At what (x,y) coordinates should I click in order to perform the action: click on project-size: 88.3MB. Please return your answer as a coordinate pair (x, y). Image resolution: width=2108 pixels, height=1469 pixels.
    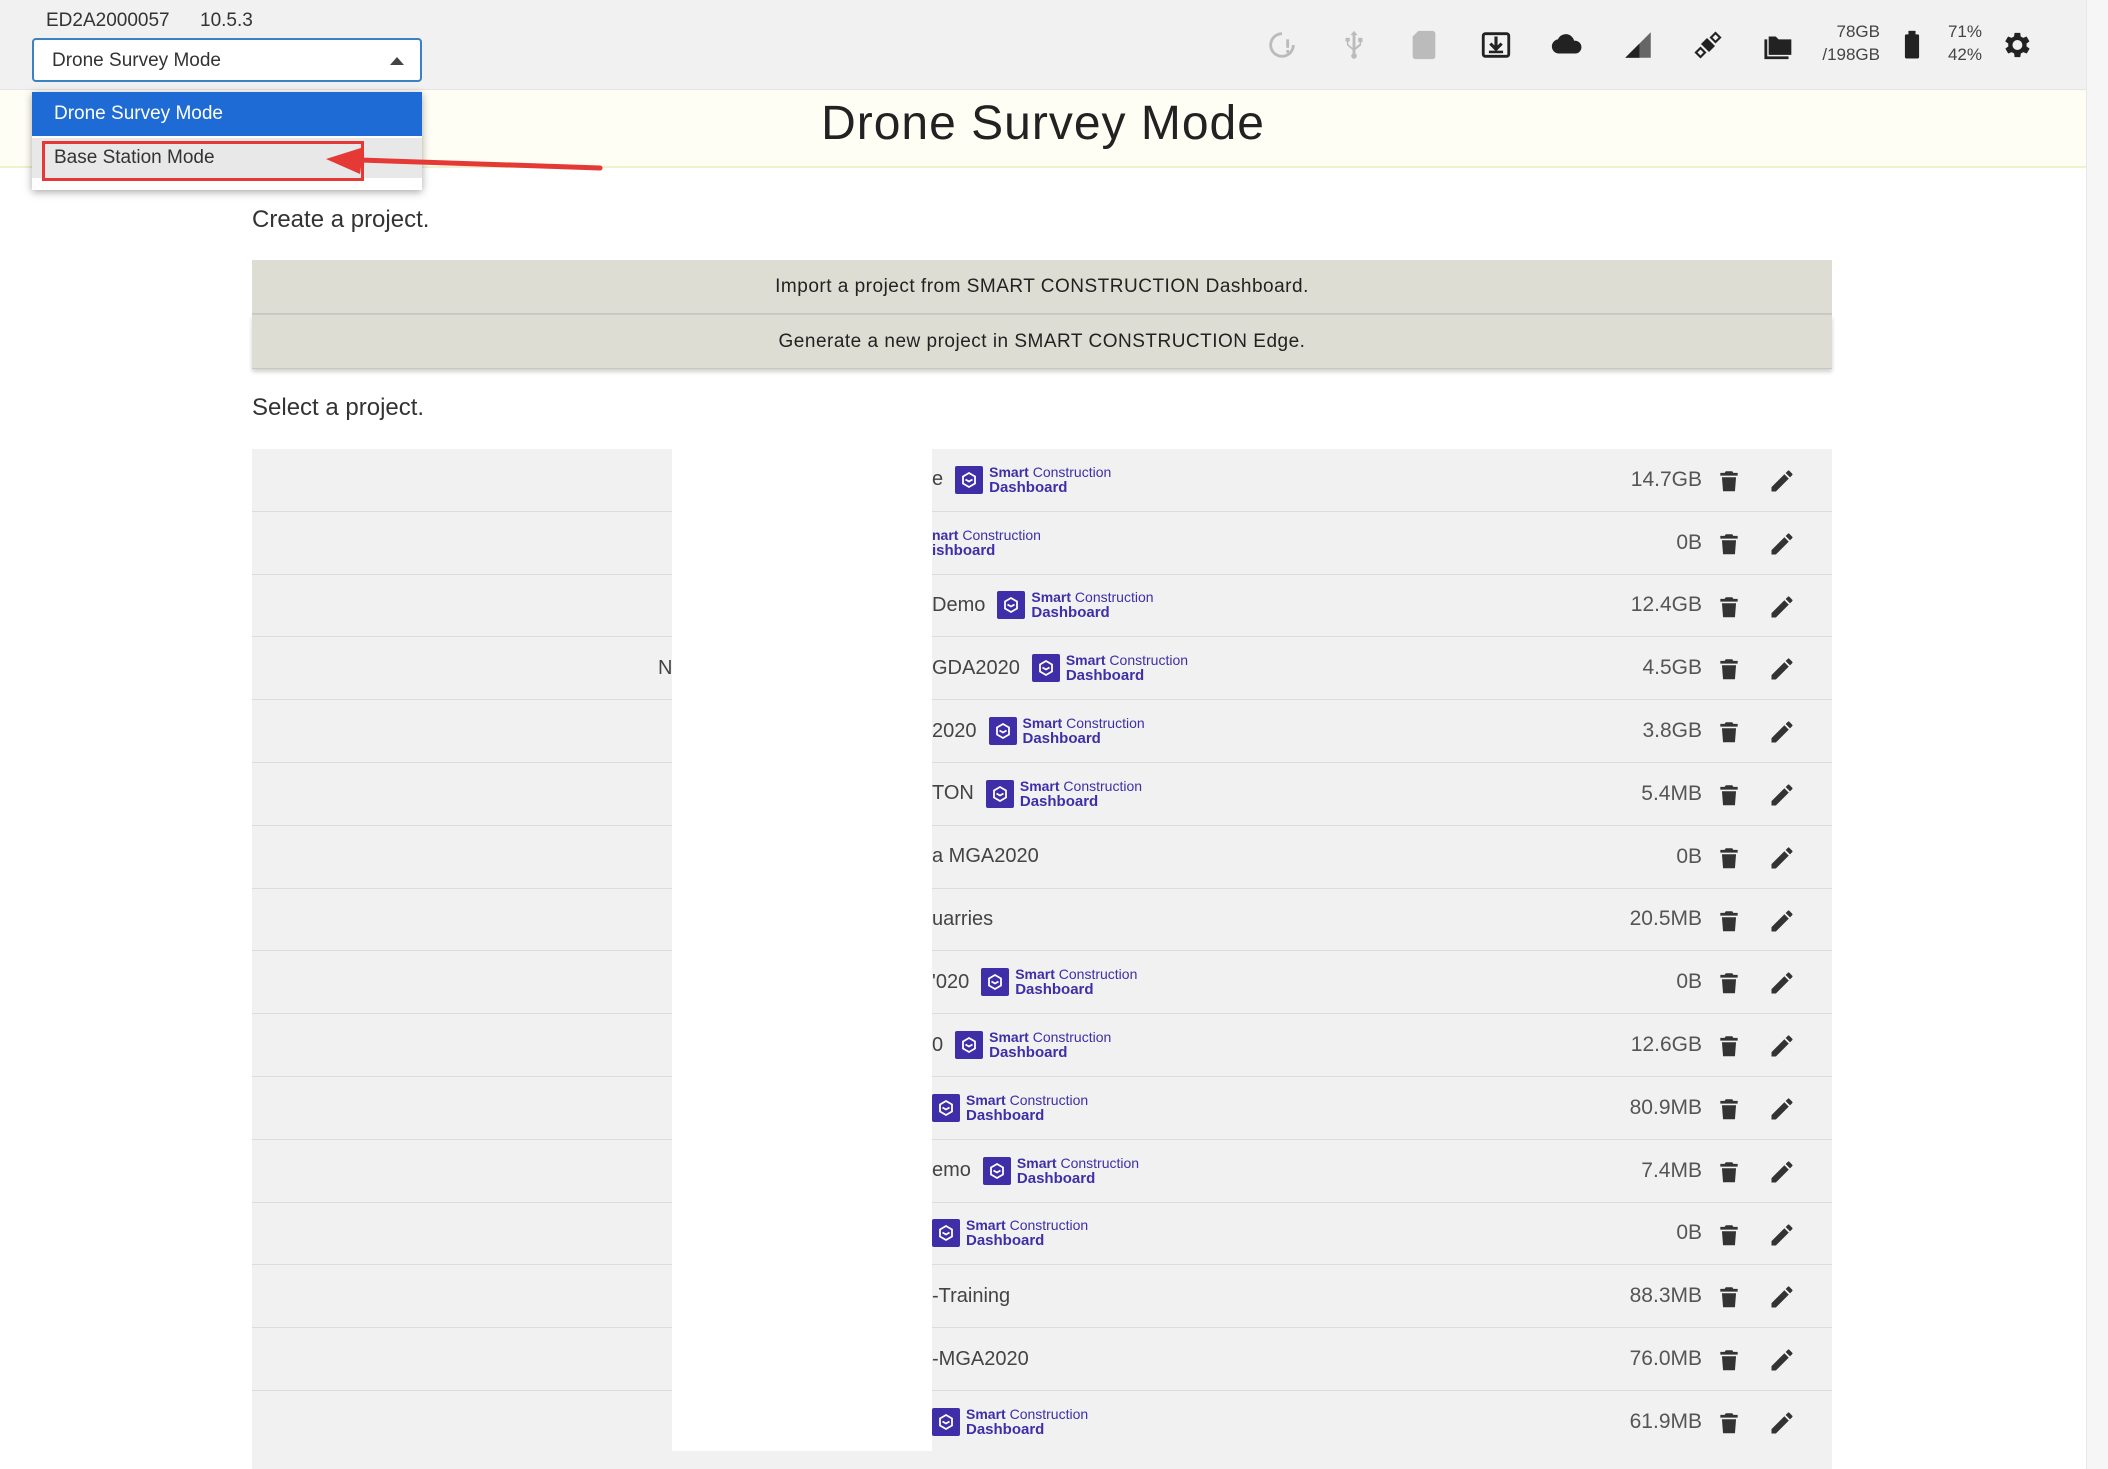
    Looking at the image, I should click on (1665, 1296).